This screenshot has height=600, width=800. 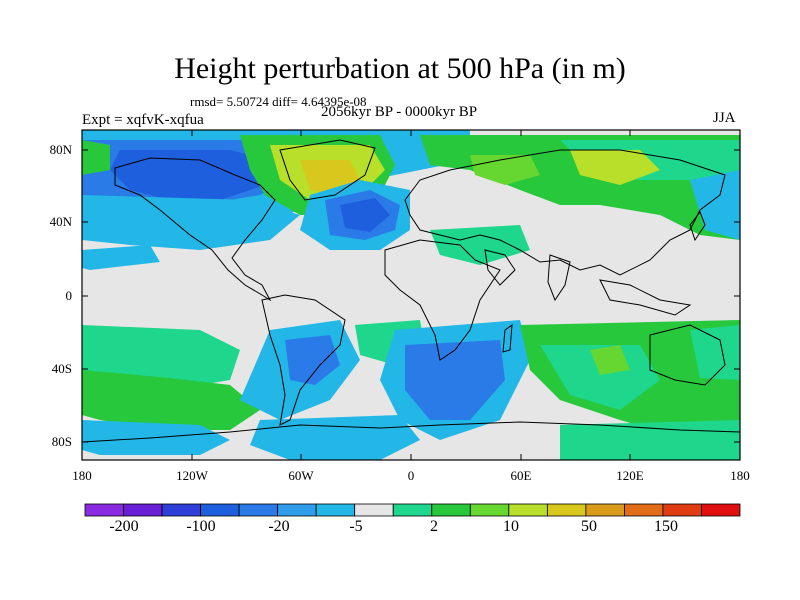 I want to click on stats-text: rmsd= 5.50724 diff= 4.64395e-08, so click(x=278, y=101).